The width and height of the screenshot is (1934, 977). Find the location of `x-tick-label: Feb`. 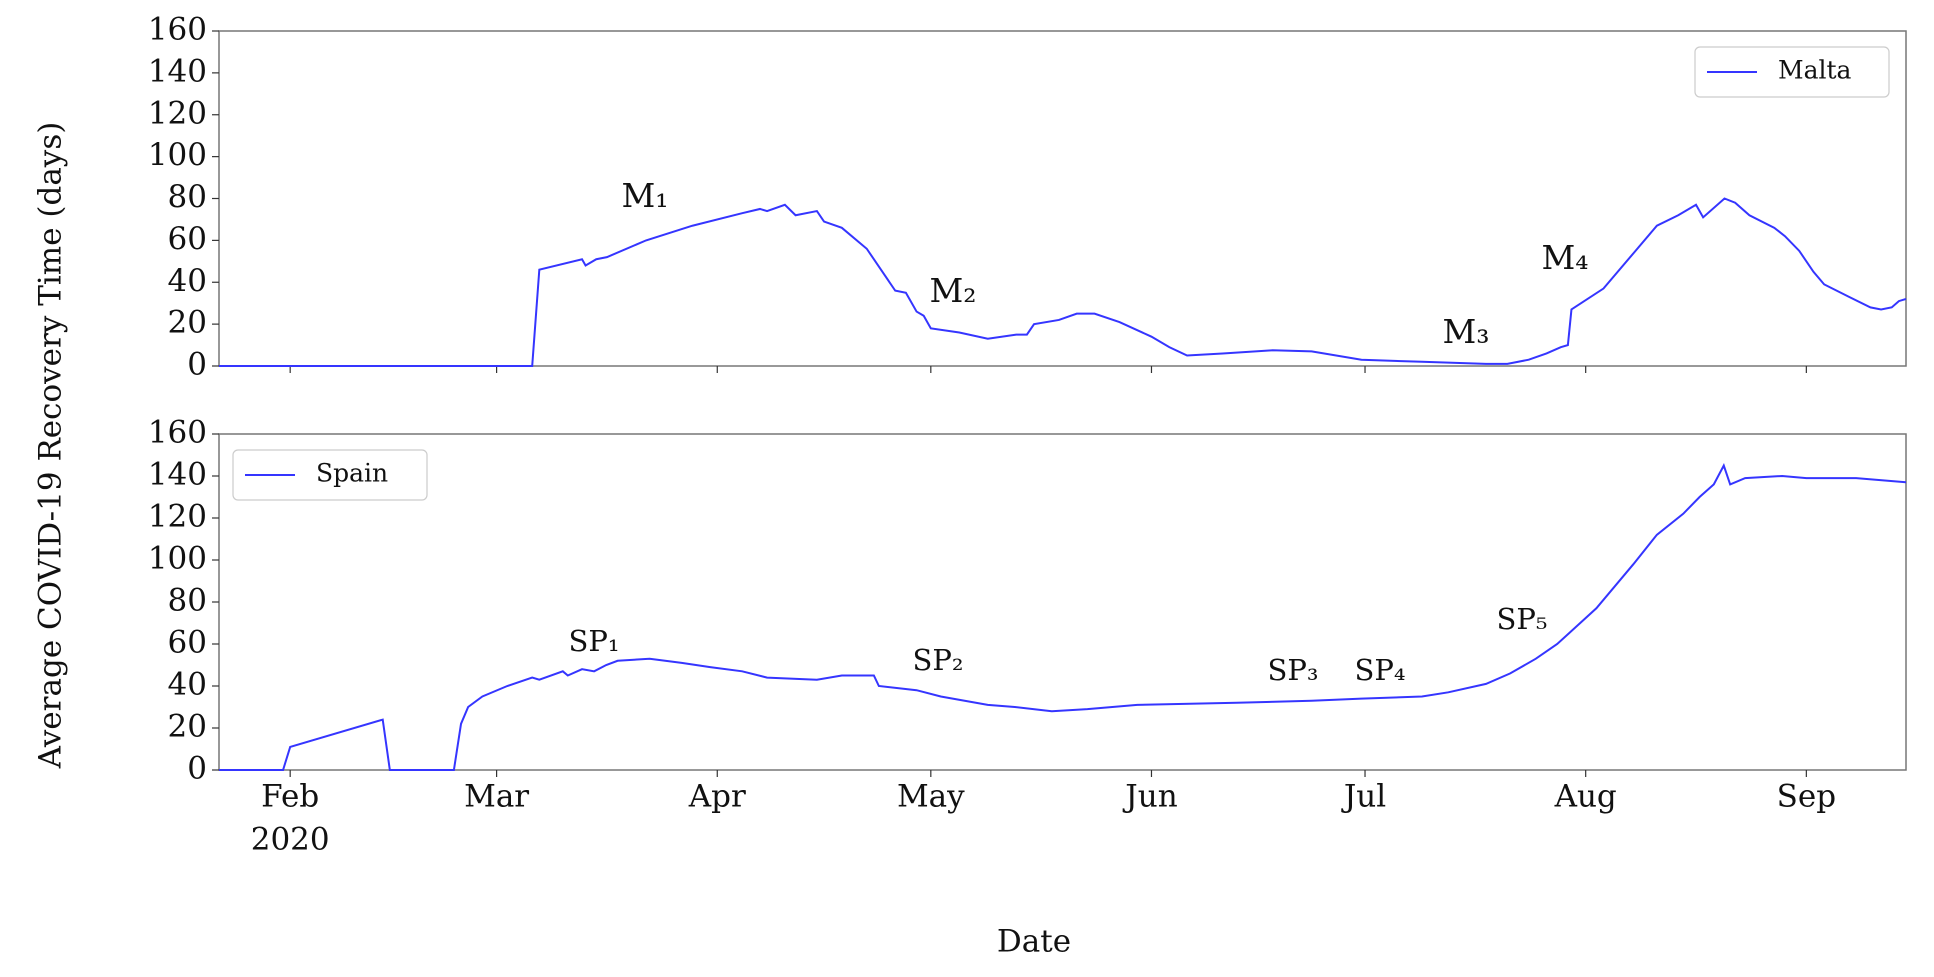

x-tick-label: Feb is located at coordinates (290, 797).